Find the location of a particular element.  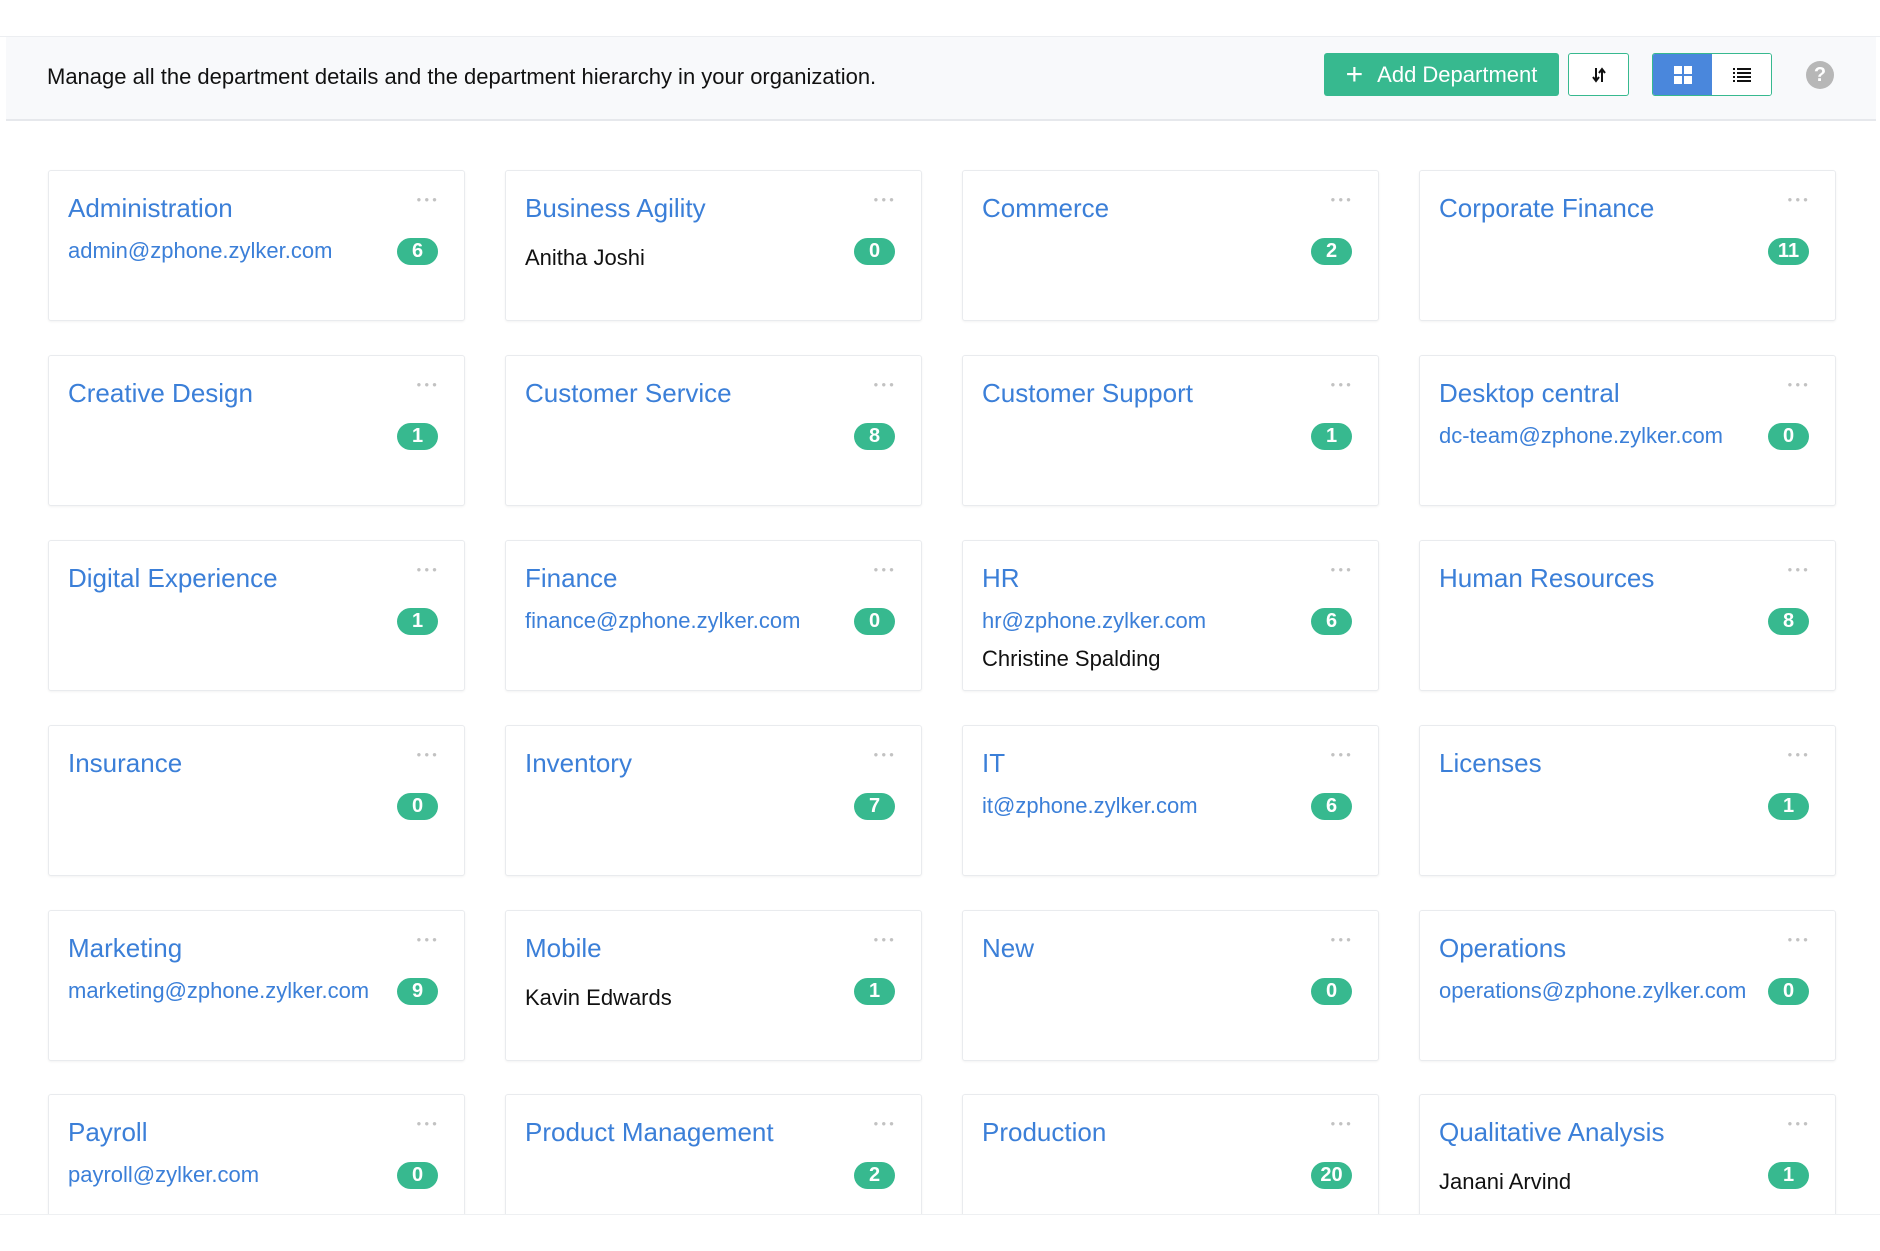

department-email: dc-team@zphone.zylker.com is located at coordinates (1581, 435).